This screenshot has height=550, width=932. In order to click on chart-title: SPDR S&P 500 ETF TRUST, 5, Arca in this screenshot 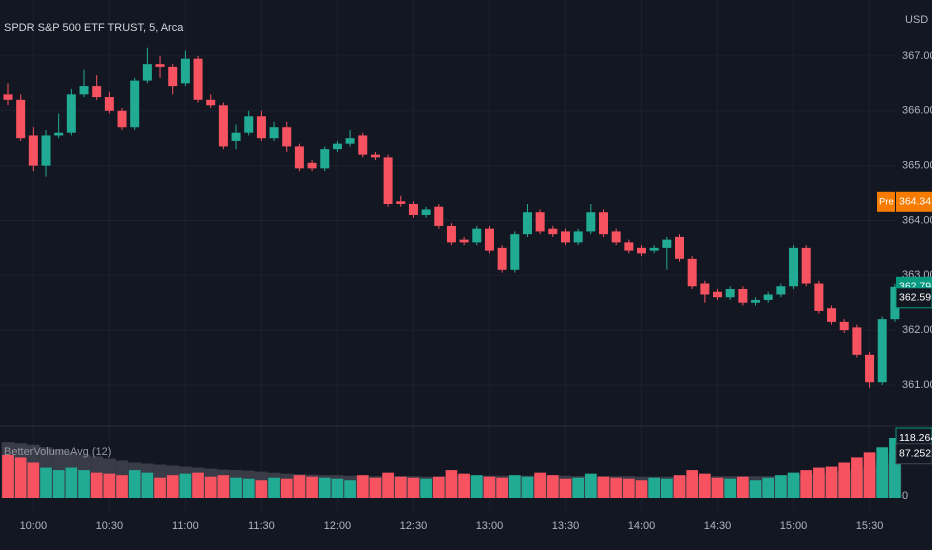, I will do `click(94, 28)`.